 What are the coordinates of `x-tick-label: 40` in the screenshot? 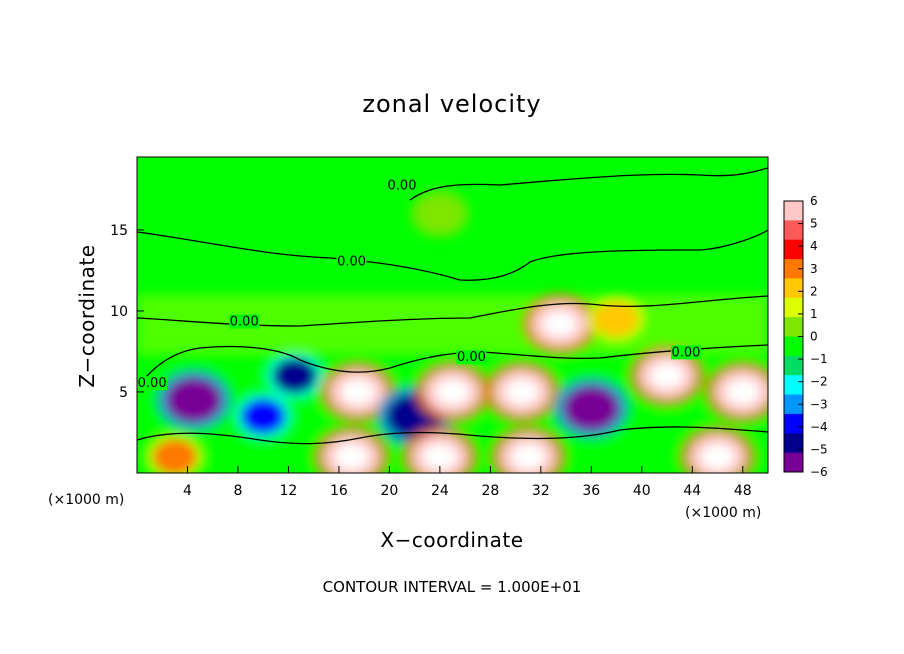 It's located at (642, 491).